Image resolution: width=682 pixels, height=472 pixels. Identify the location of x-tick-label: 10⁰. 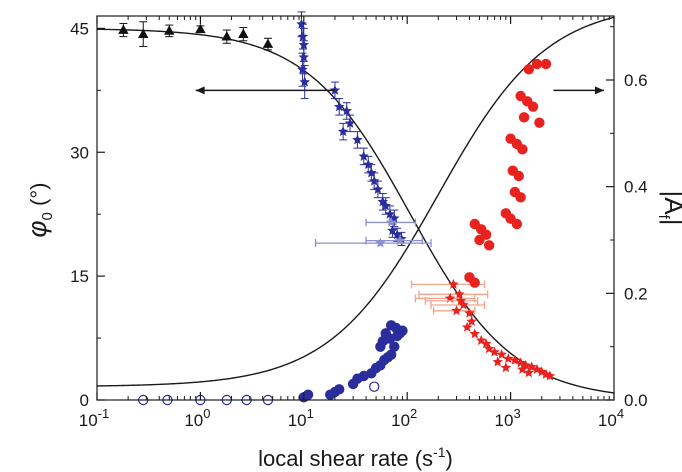
(197, 418).